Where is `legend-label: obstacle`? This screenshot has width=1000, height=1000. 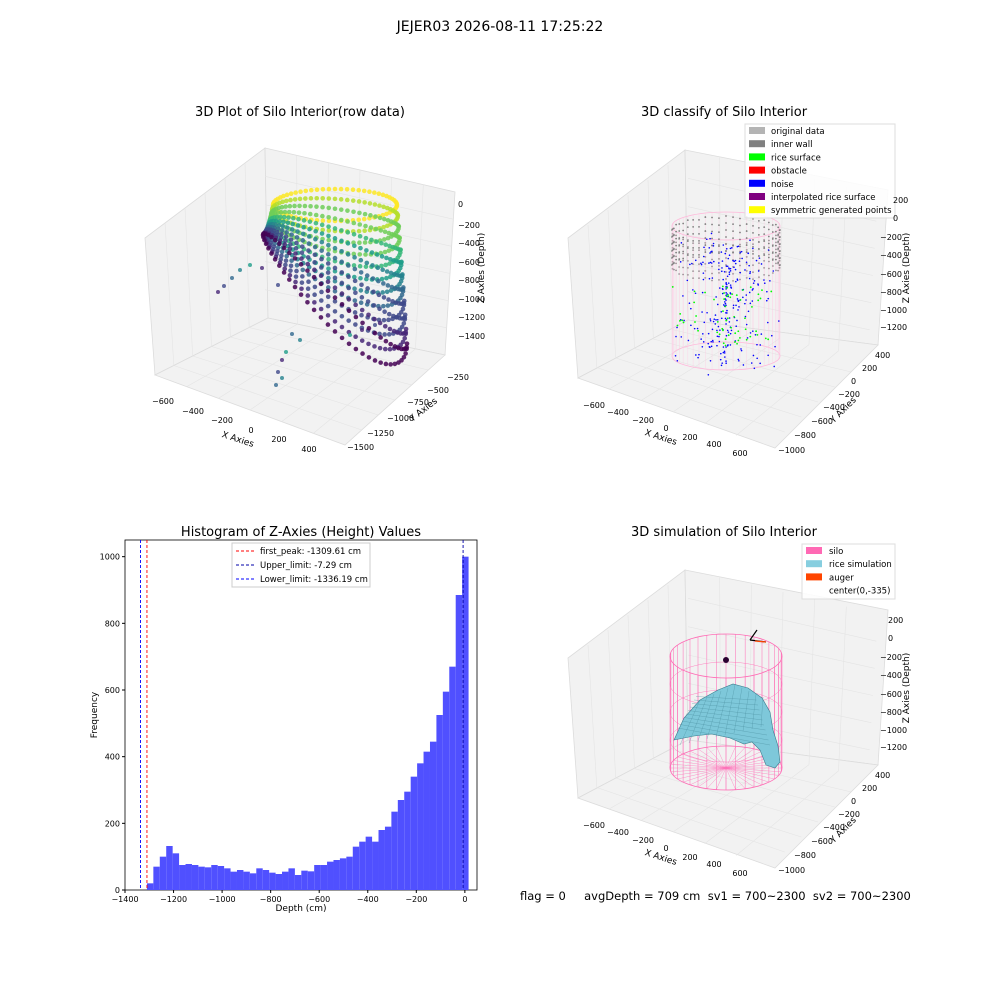 legend-label: obstacle is located at coordinates (789, 172).